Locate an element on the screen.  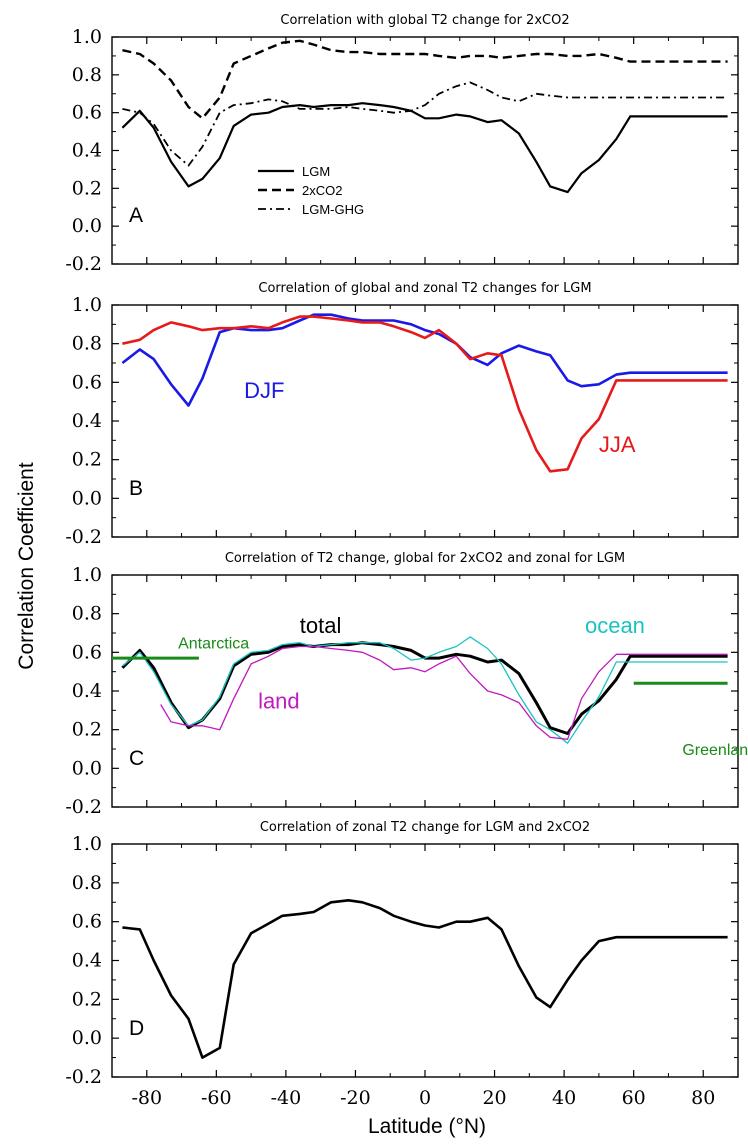
annotation-land: land is located at coordinates (279, 700).